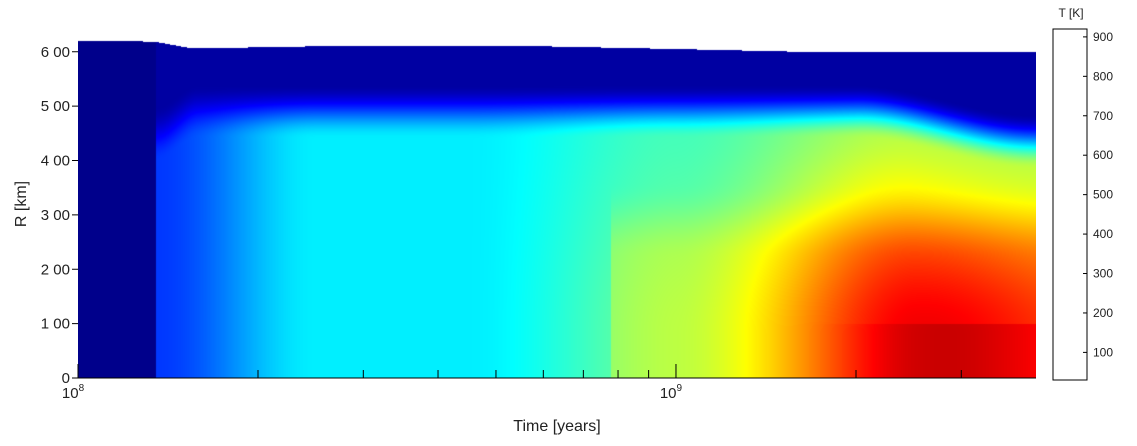  I want to click on colorbar-box, so click(1070, 204).